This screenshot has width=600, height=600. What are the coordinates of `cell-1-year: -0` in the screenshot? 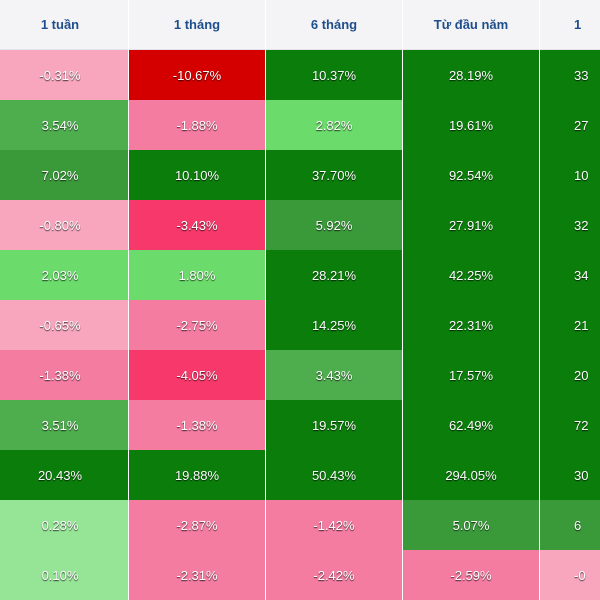 It's located at (570, 575).